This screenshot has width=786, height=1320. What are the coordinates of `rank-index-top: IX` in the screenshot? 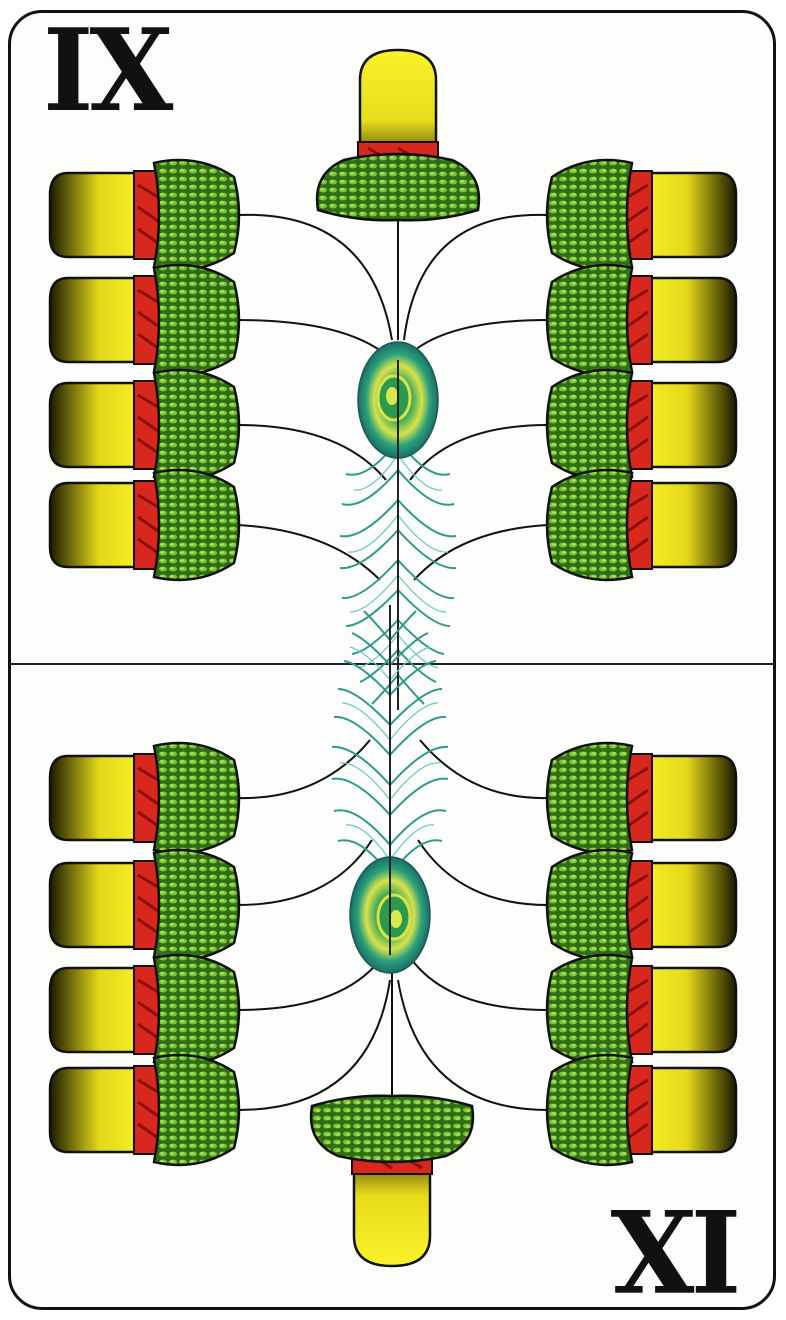 It's located at (108, 74).